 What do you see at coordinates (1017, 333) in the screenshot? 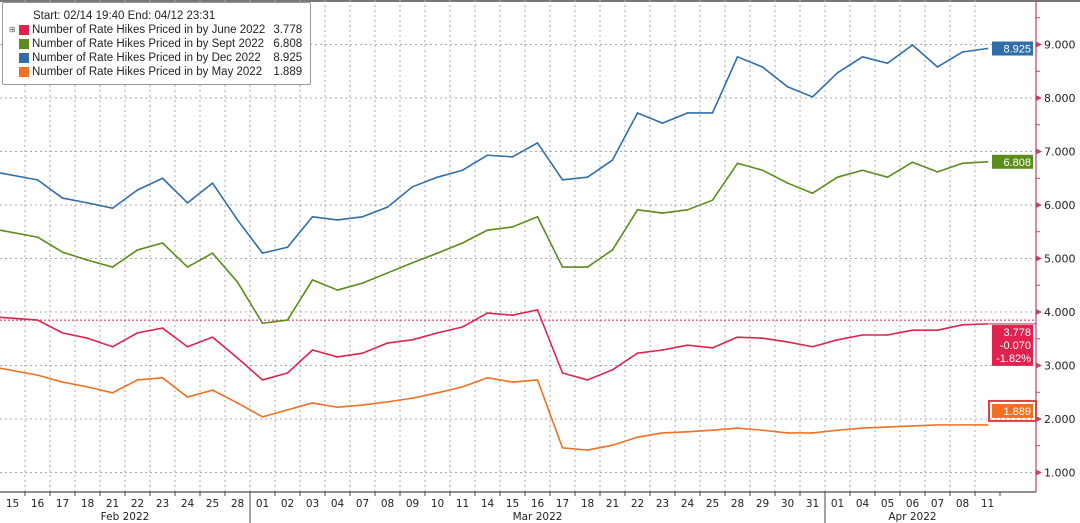
I see `badge-text: 3.778` at bounding box center [1017, 333].